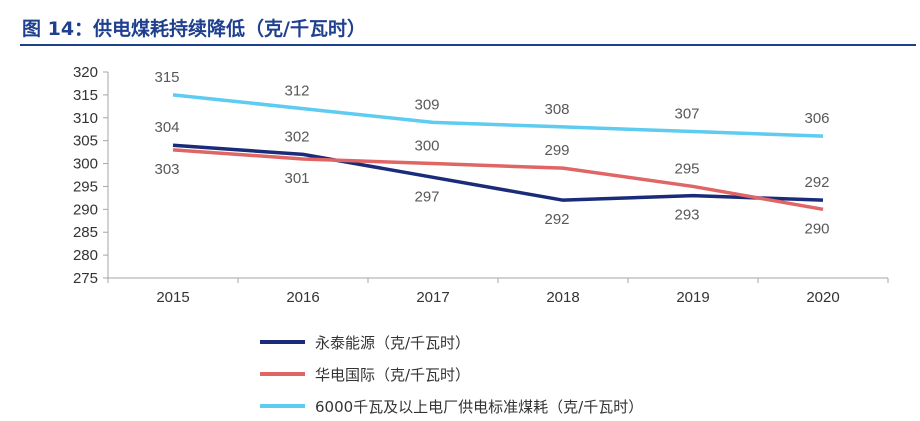 Image resolution: width=920 pixels, height=421 pixels. Describe the element at coordinates (85, 255) in the screenshot. I see `y-tick-label: 280` at that location.